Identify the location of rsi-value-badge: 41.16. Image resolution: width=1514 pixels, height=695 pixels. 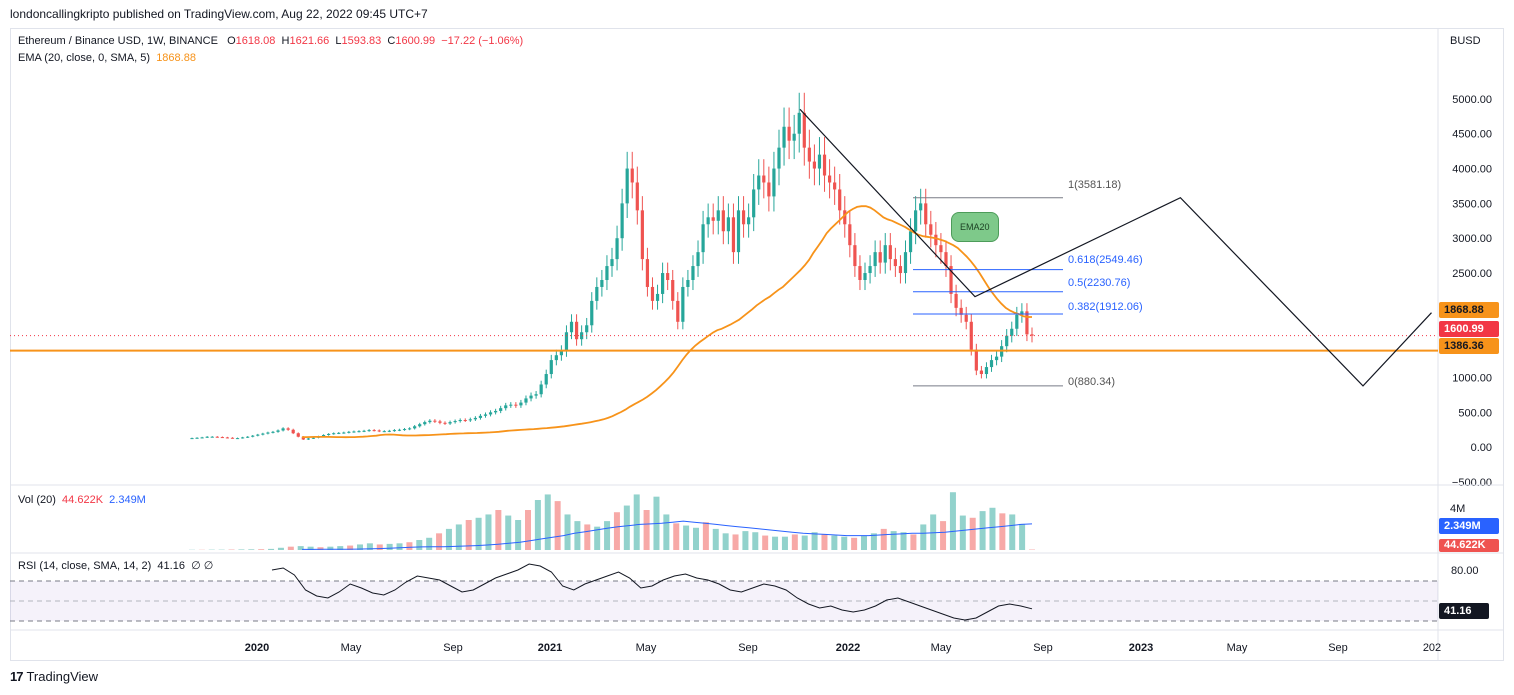
(1464, 611).